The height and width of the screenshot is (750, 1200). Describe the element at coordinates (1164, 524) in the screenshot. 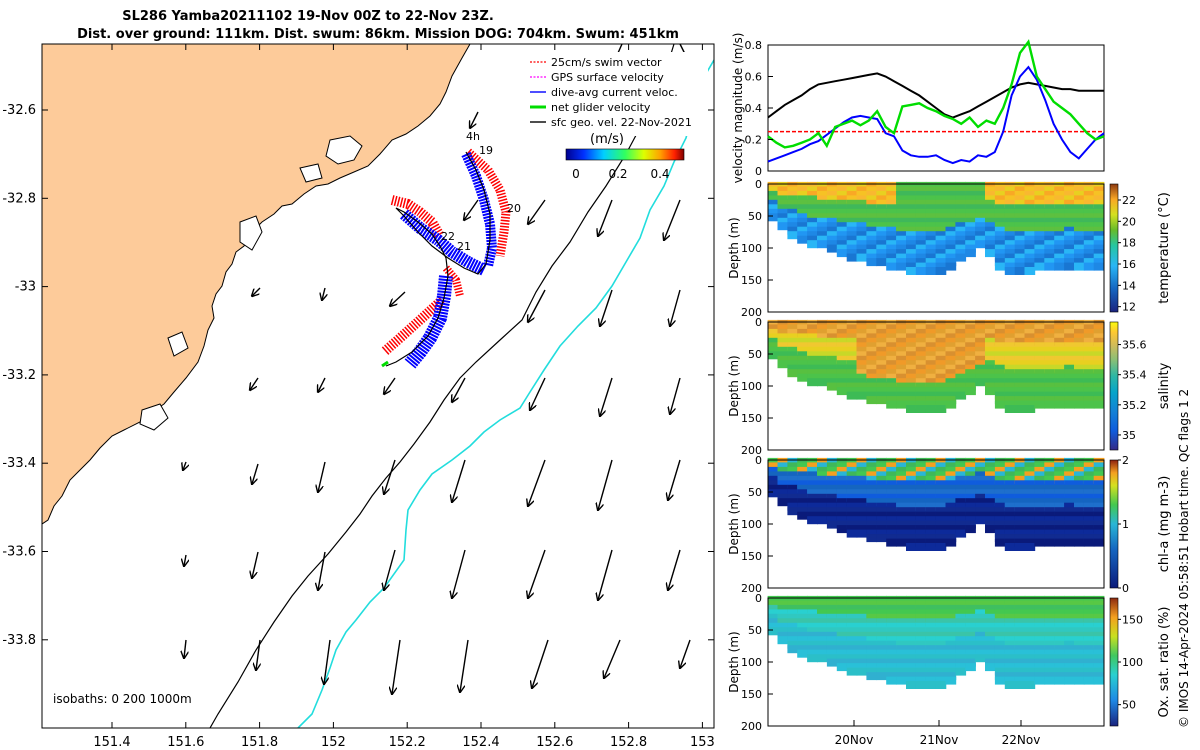

I see `colorbar-title: chl-a (mg m-3)` at that location.